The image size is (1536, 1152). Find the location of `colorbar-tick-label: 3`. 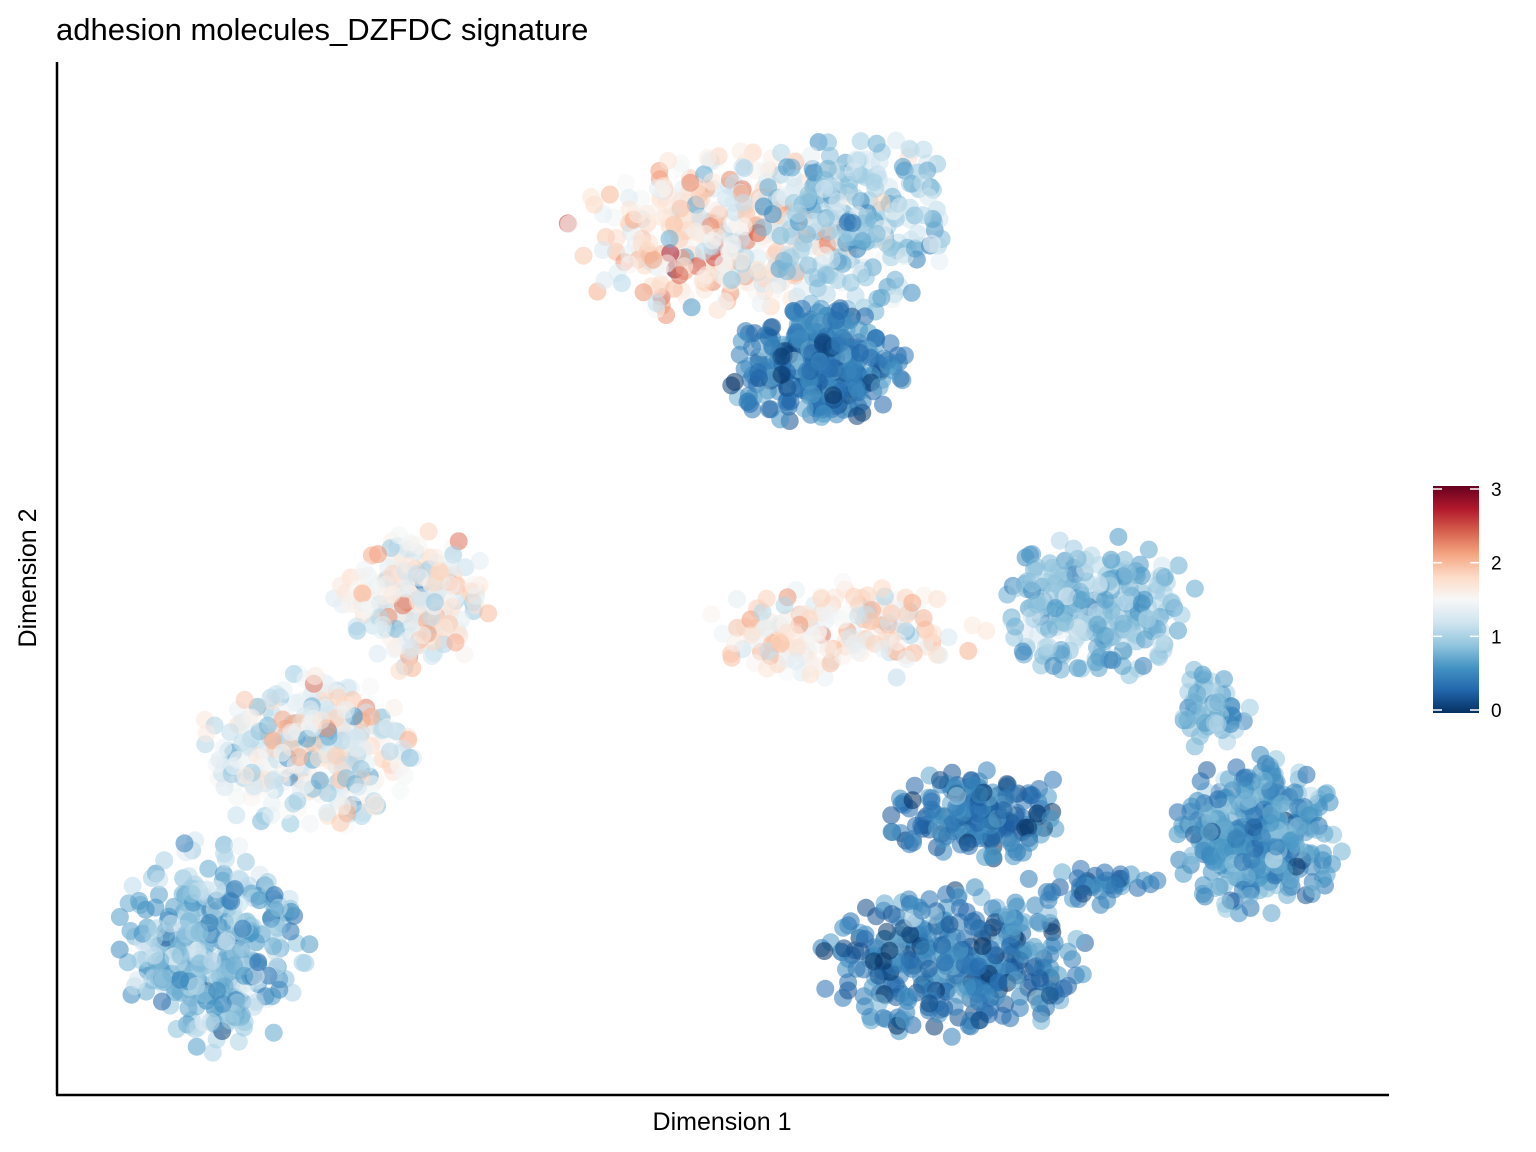

colorbar-tick-label: 3 is located at coordinates (1496, 490).